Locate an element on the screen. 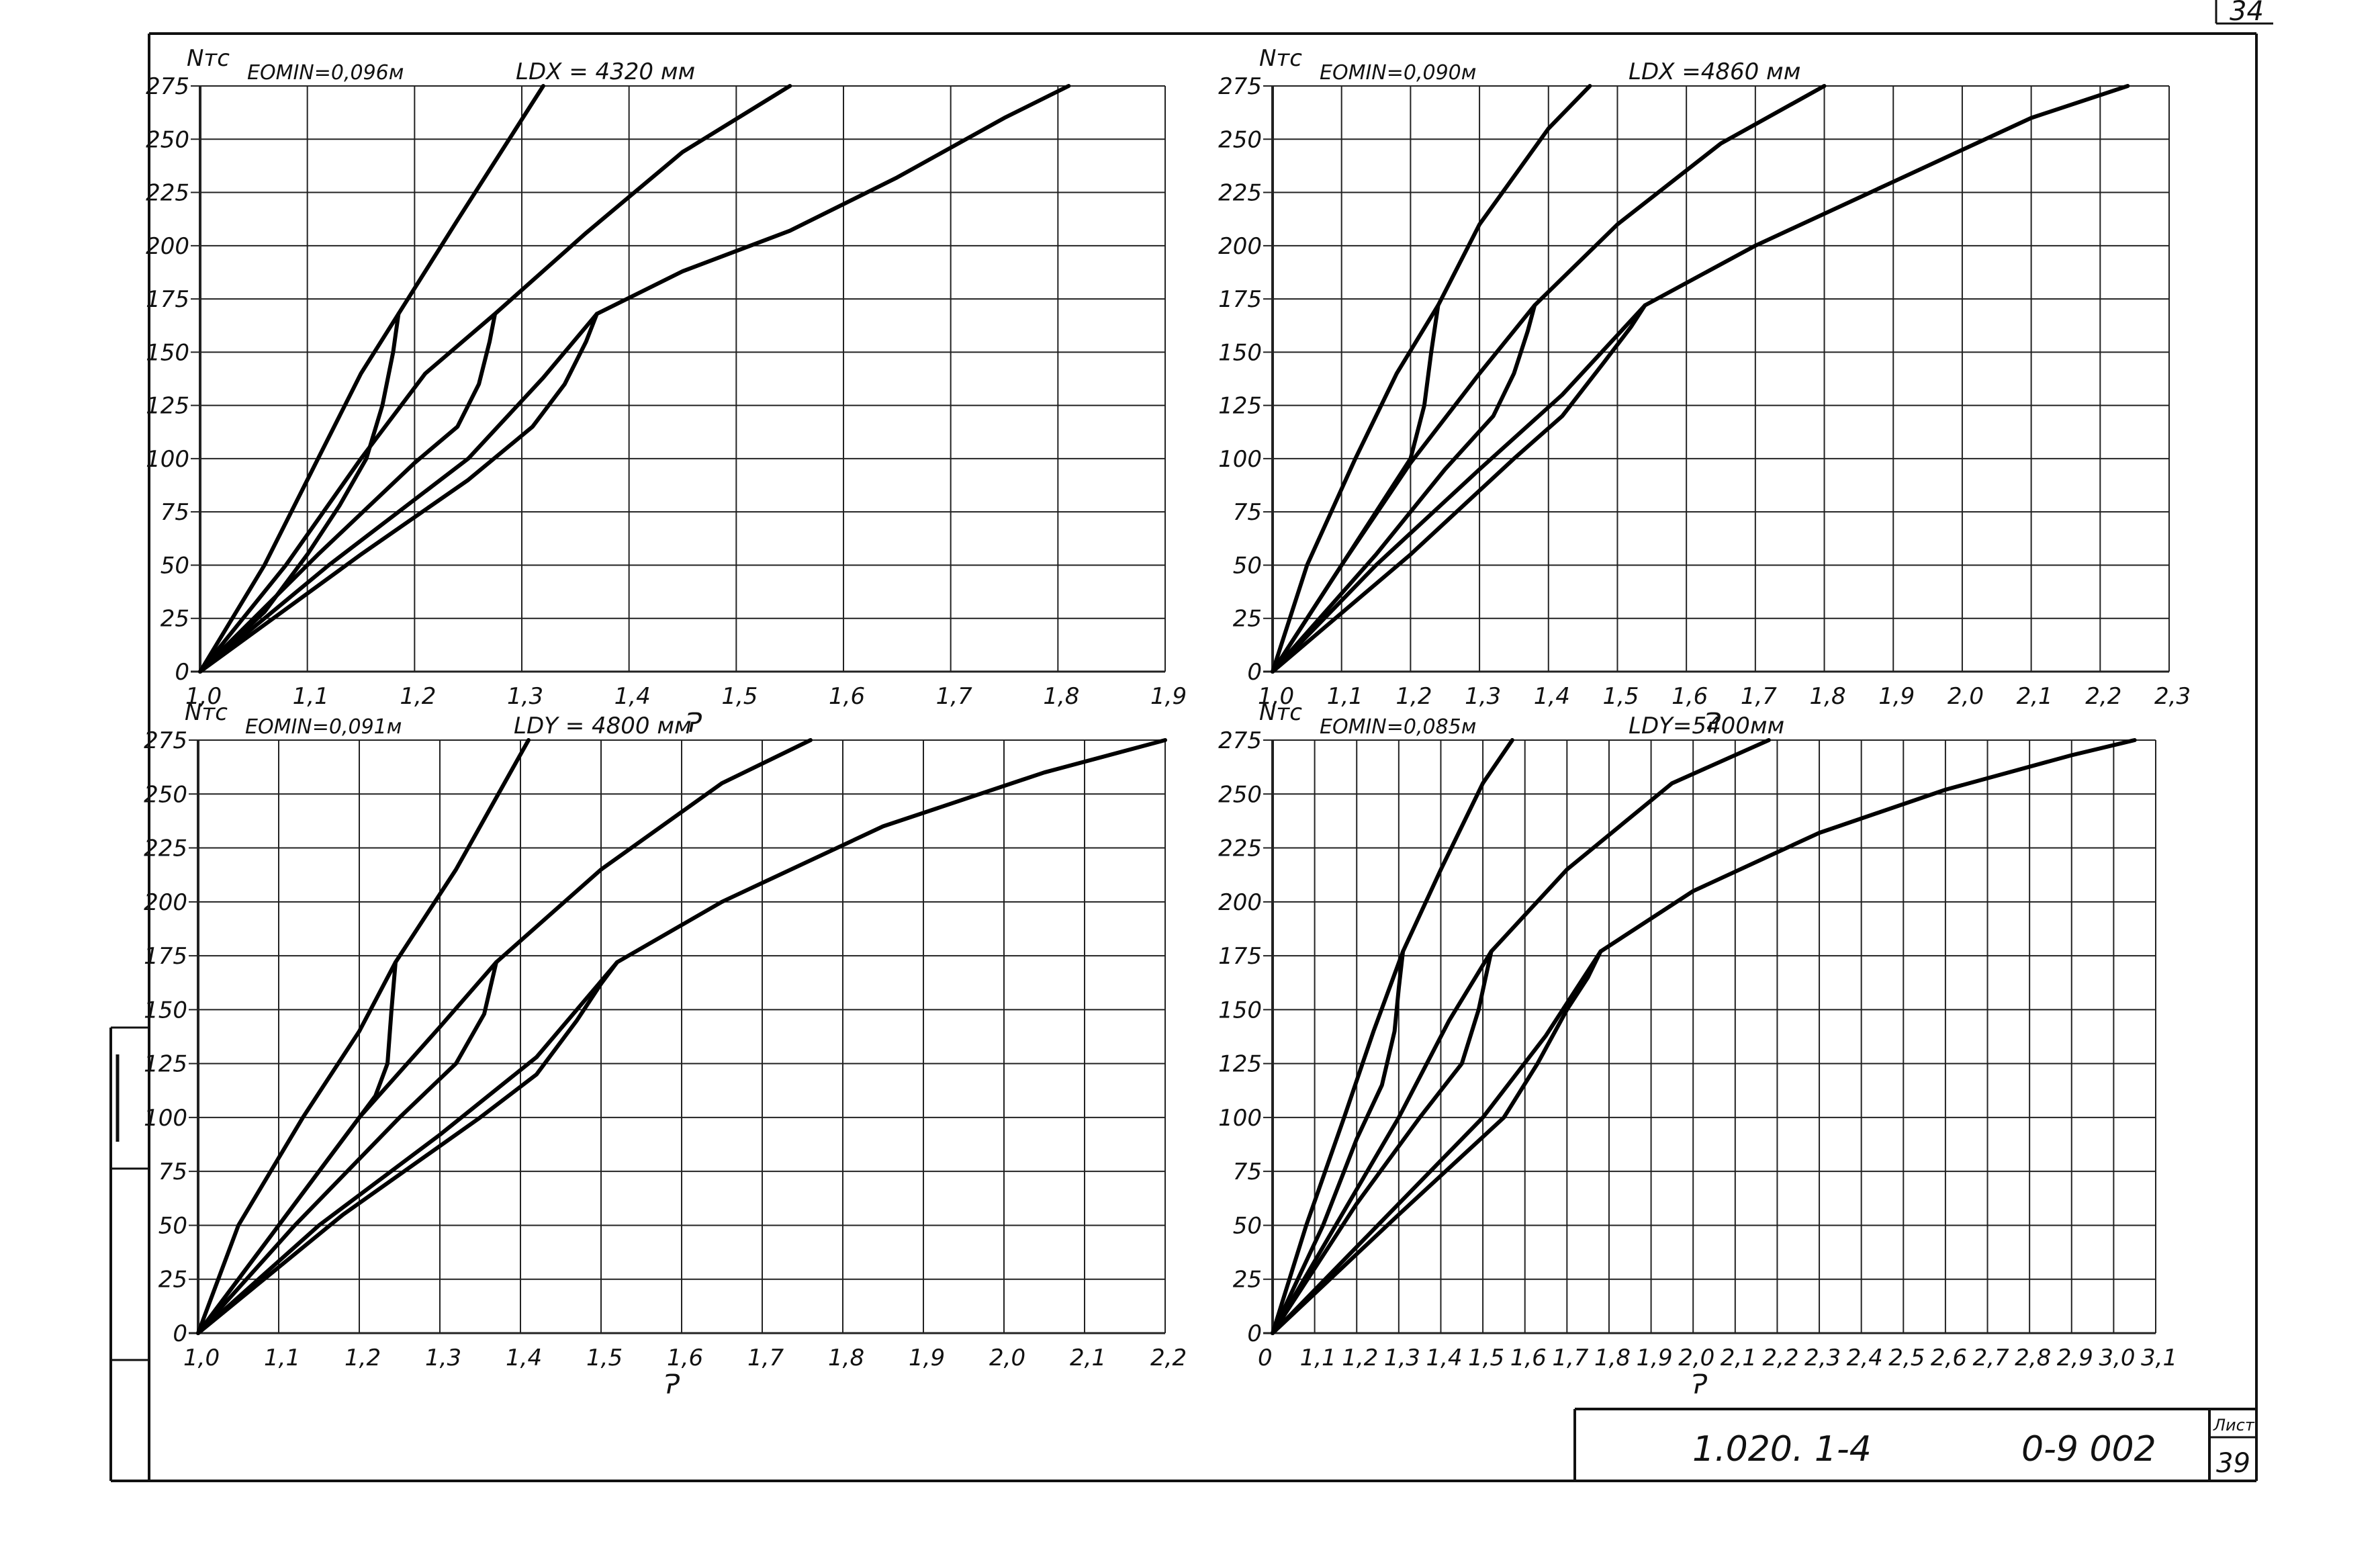 The image size is (2380, 1542). x-tick-label: 2,1 is located at coordinates (1088, 1358).